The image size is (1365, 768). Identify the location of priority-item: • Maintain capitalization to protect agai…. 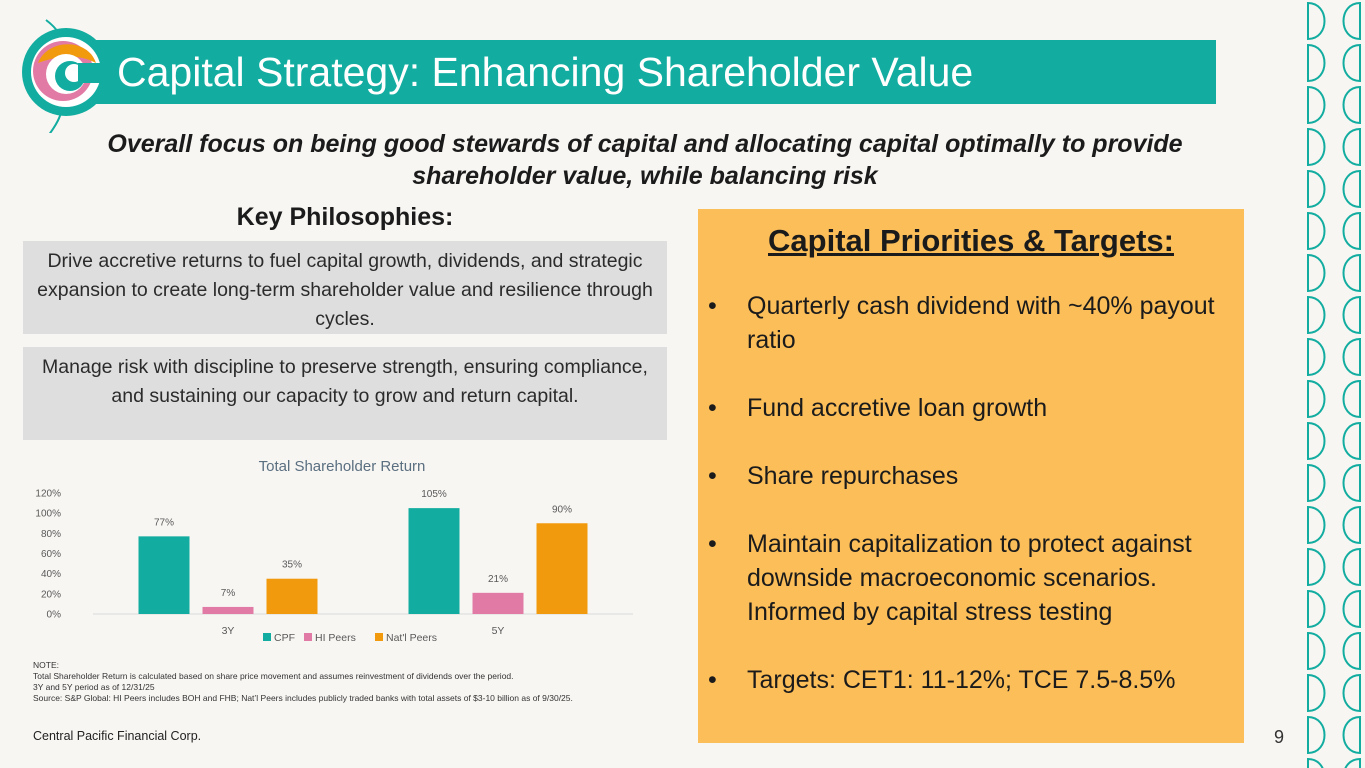
(963, 578).